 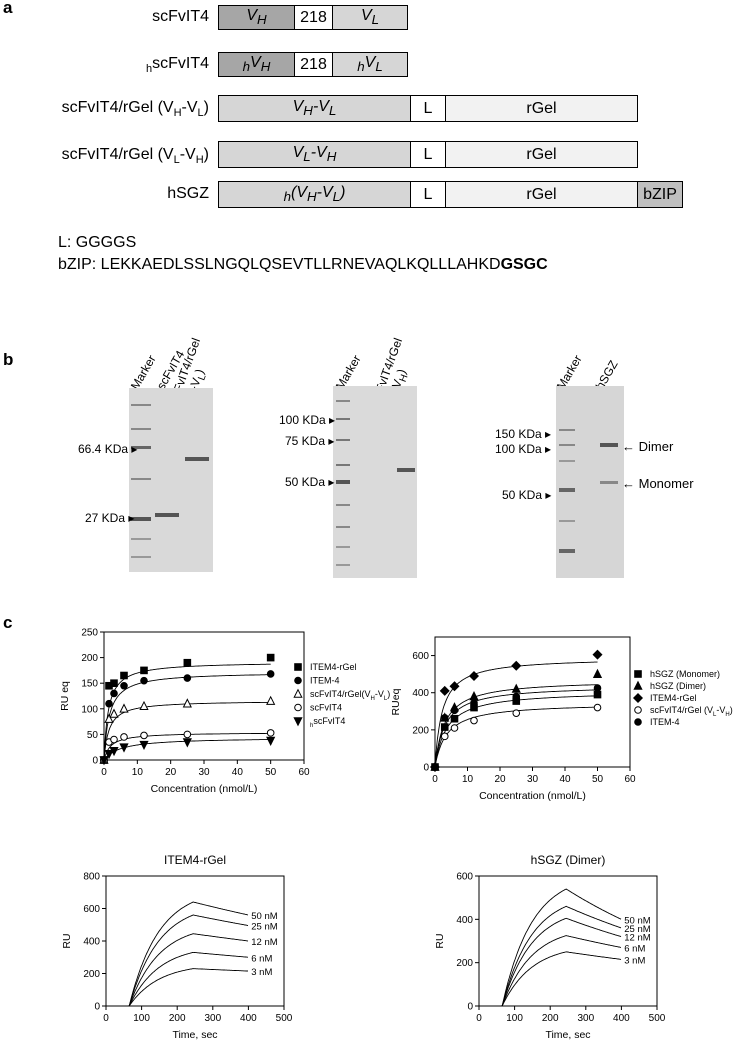 I want to click on gel3-monomer-band, so click(x=609, y=482).